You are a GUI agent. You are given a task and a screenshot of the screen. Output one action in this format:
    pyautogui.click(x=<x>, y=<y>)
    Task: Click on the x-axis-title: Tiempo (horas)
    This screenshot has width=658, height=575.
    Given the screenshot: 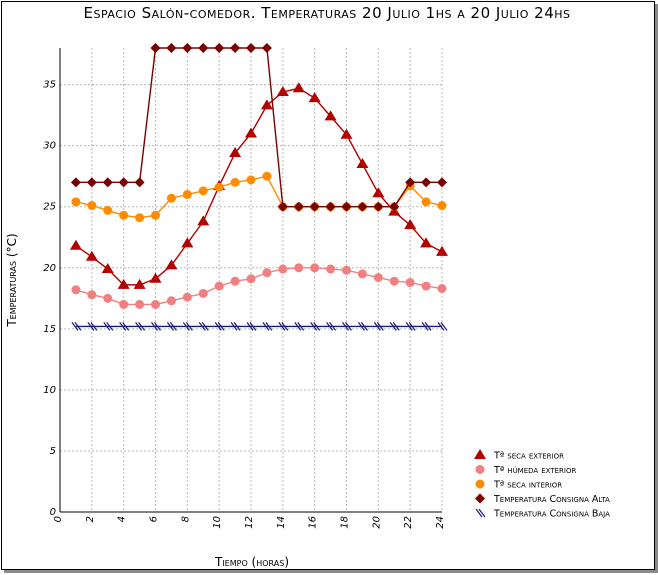 What is the action you would take?
    pyautogui.click(x=251, y=562)
    